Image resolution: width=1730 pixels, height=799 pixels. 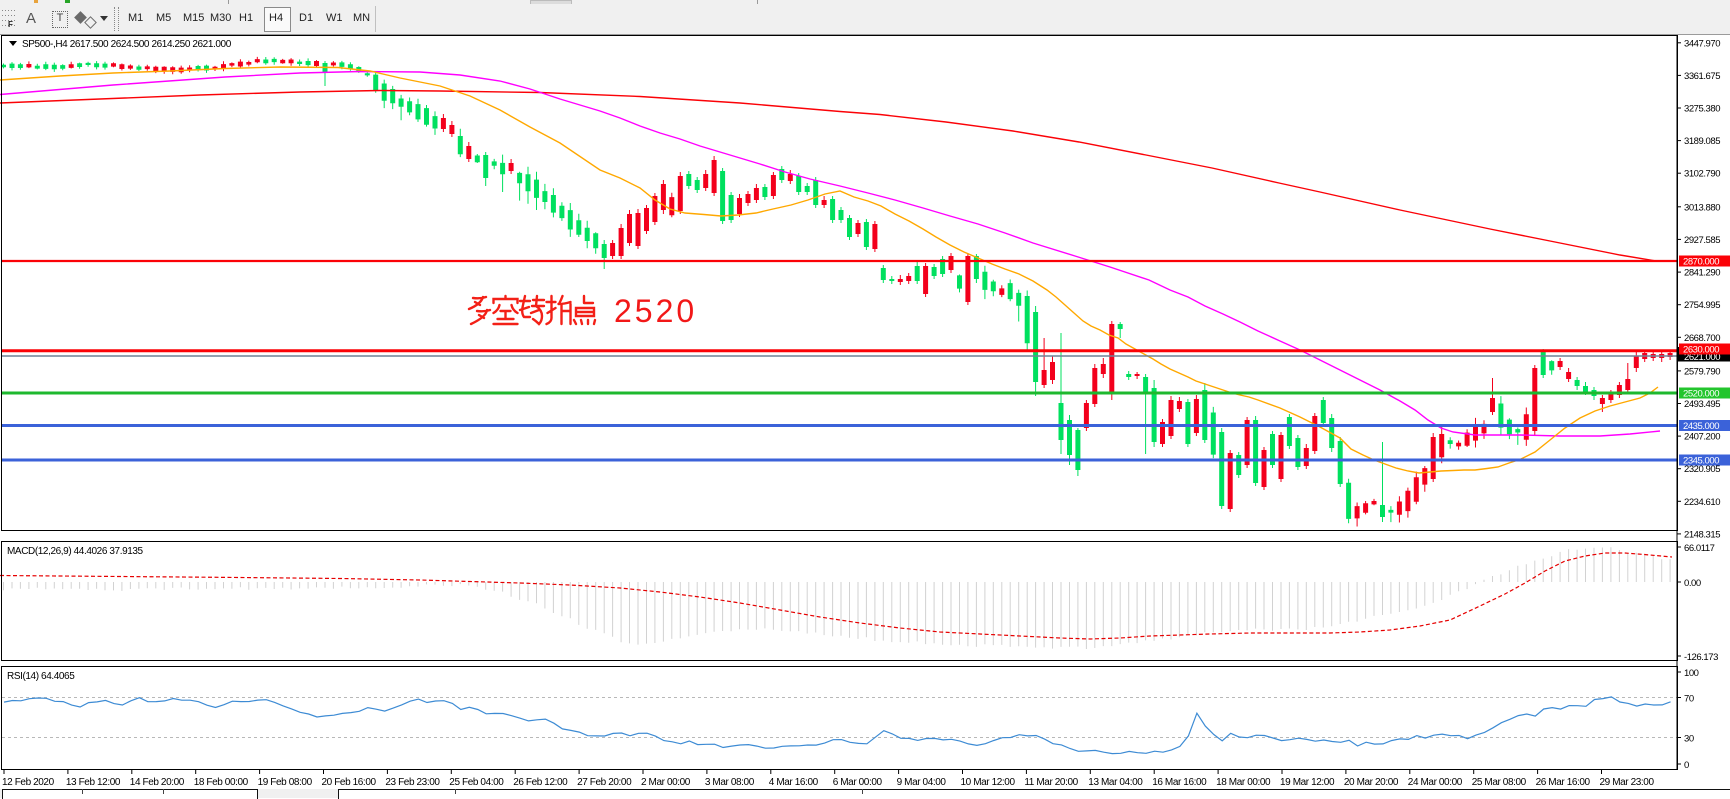 I want to click on svg-text: 26 Feb 12:00, so click(x=540, y=782).